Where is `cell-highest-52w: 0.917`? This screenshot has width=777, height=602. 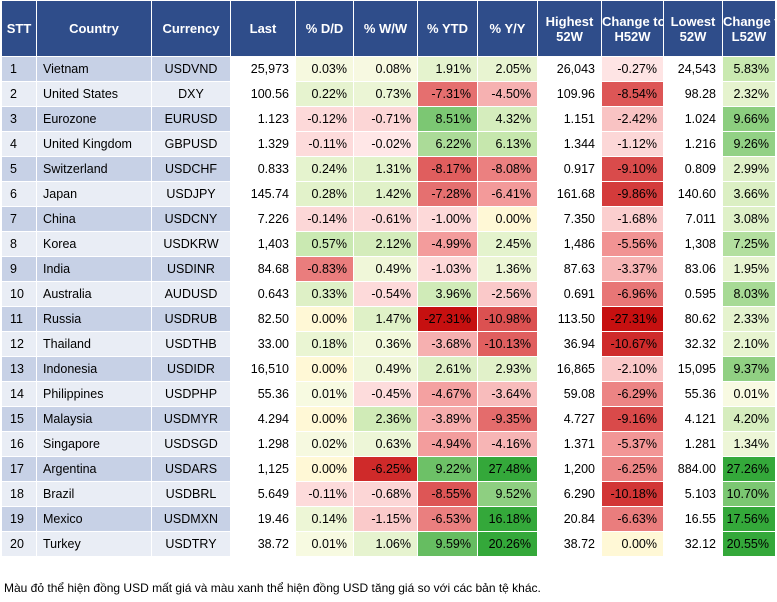
cell-highest-52w: 0.917 is located at coordinates (569, 169).